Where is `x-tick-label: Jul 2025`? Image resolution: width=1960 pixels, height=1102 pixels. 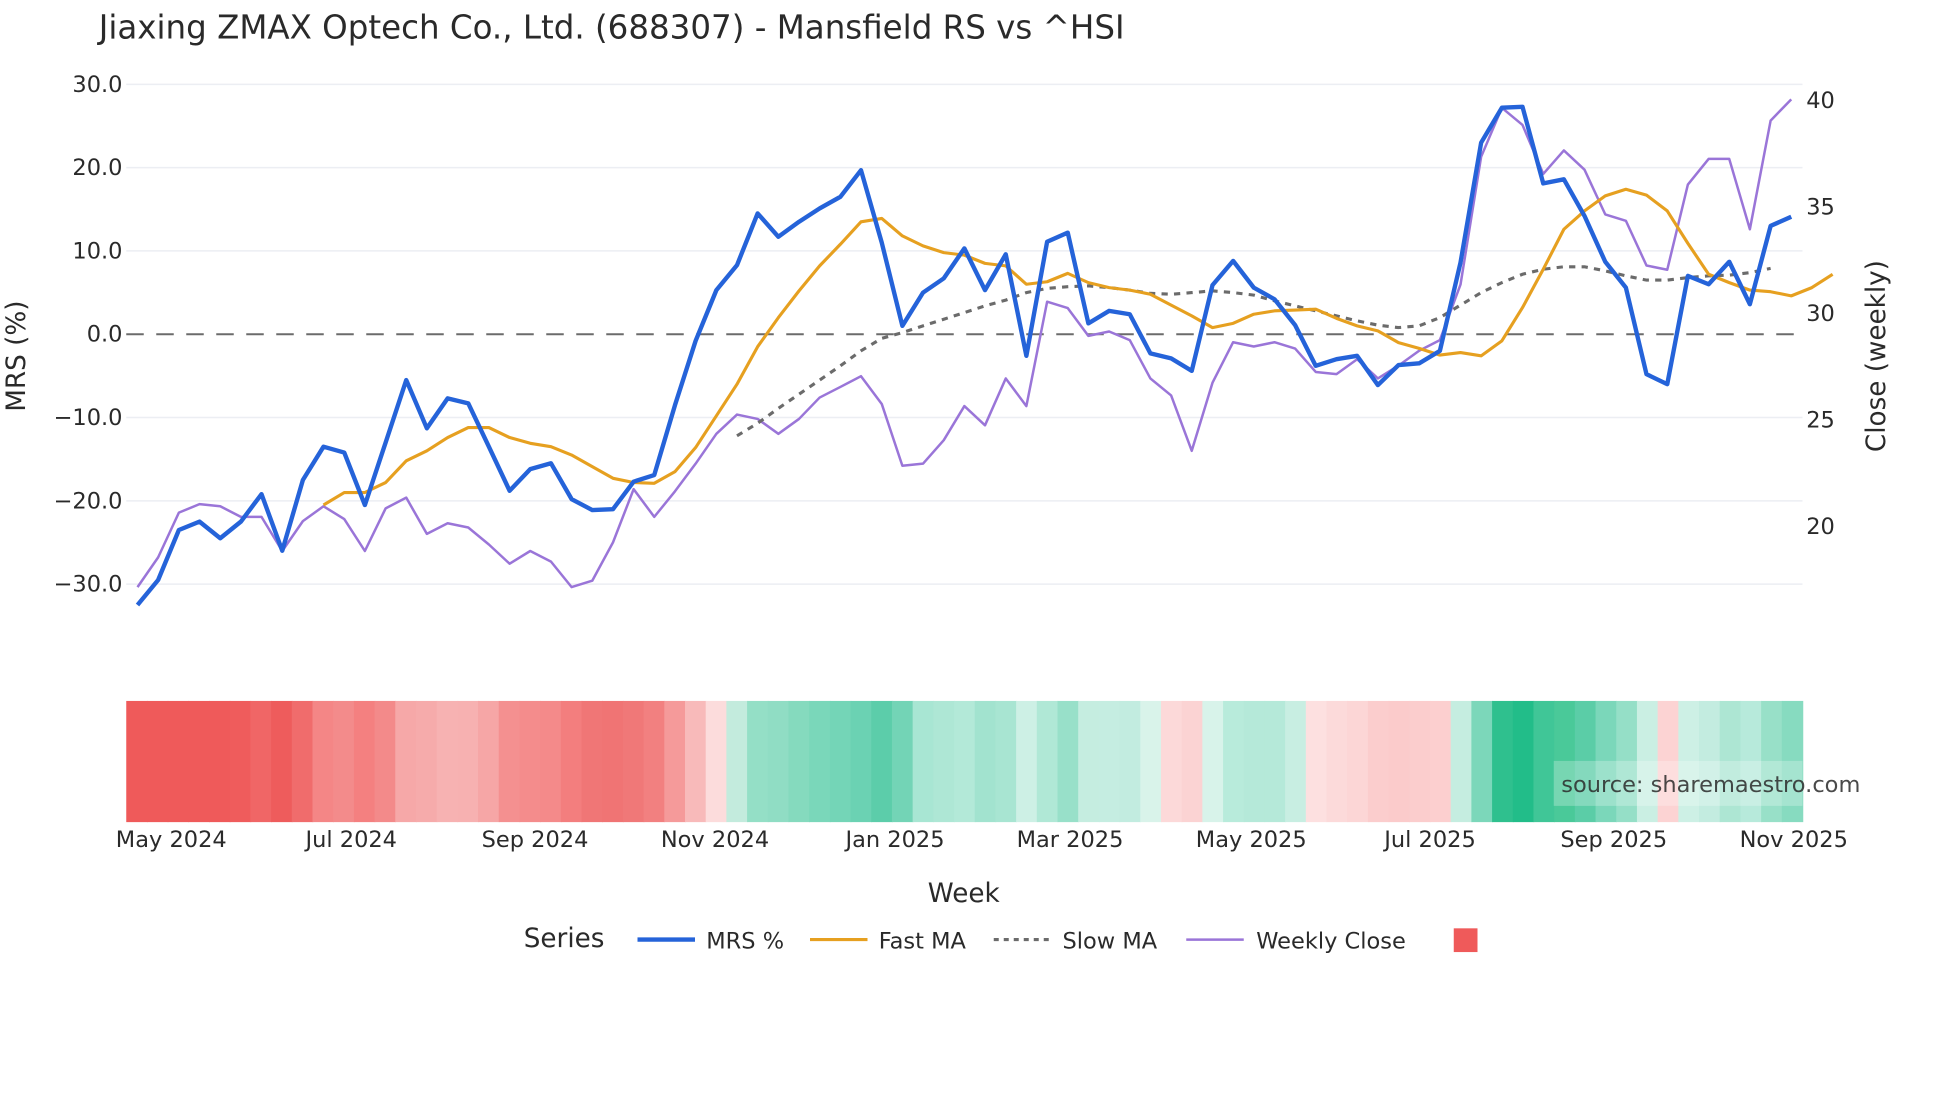 x-tick-label: Jul 2025 is located at coordinates (1429, 840).